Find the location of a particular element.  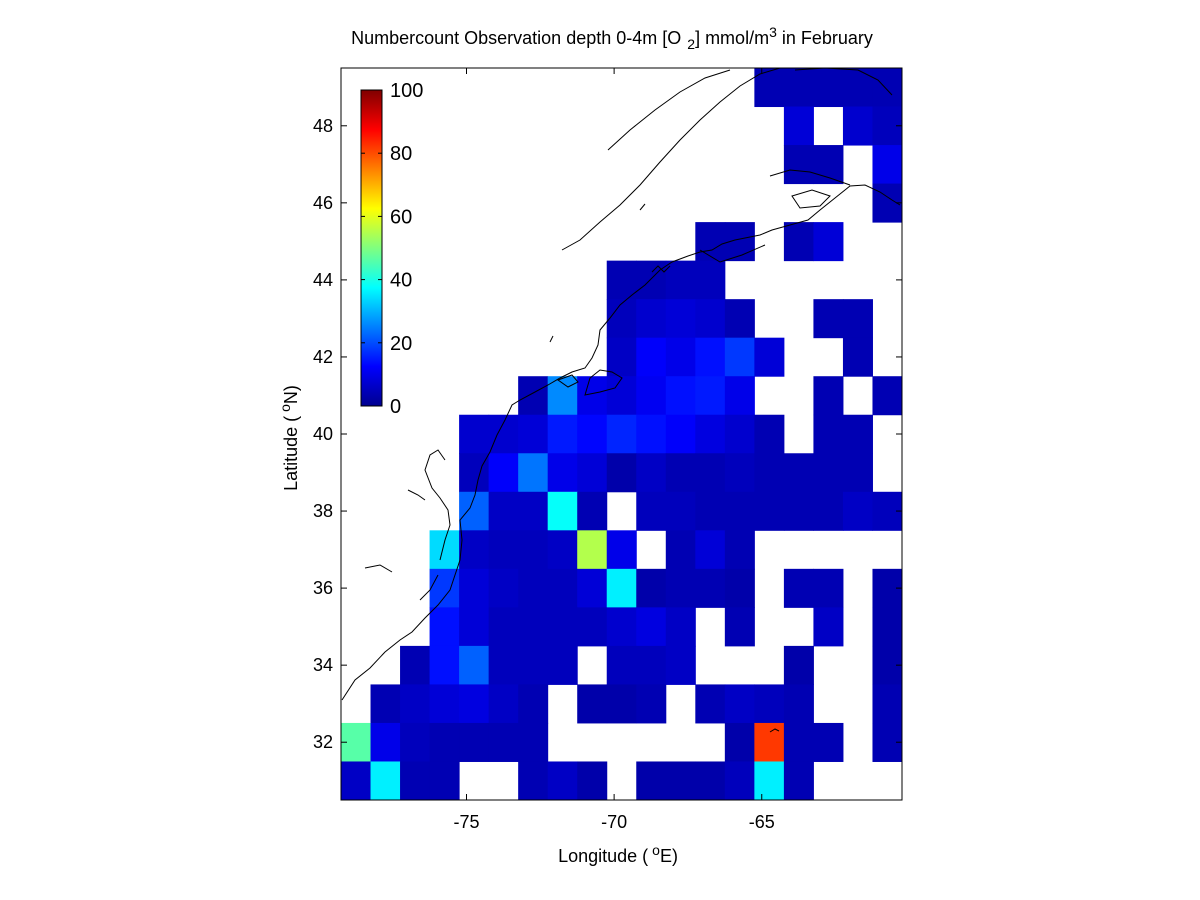

x-axis-label: Longitude (oE) is located at coordinates (618, 854).